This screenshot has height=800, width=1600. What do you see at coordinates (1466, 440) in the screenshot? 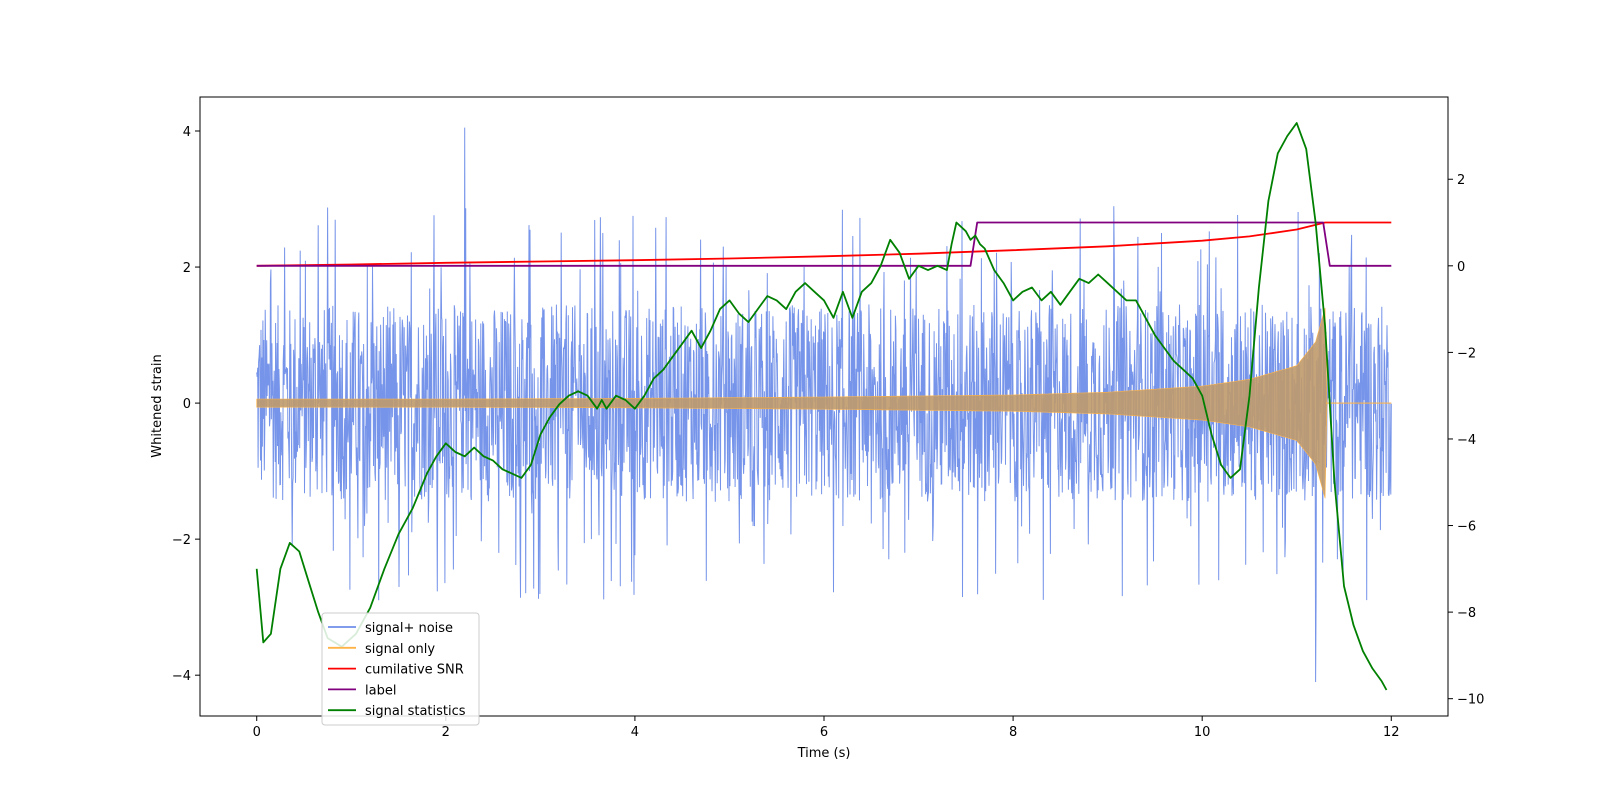
I see `y2-tick-label: −4` at bounding box center [1466, 440].